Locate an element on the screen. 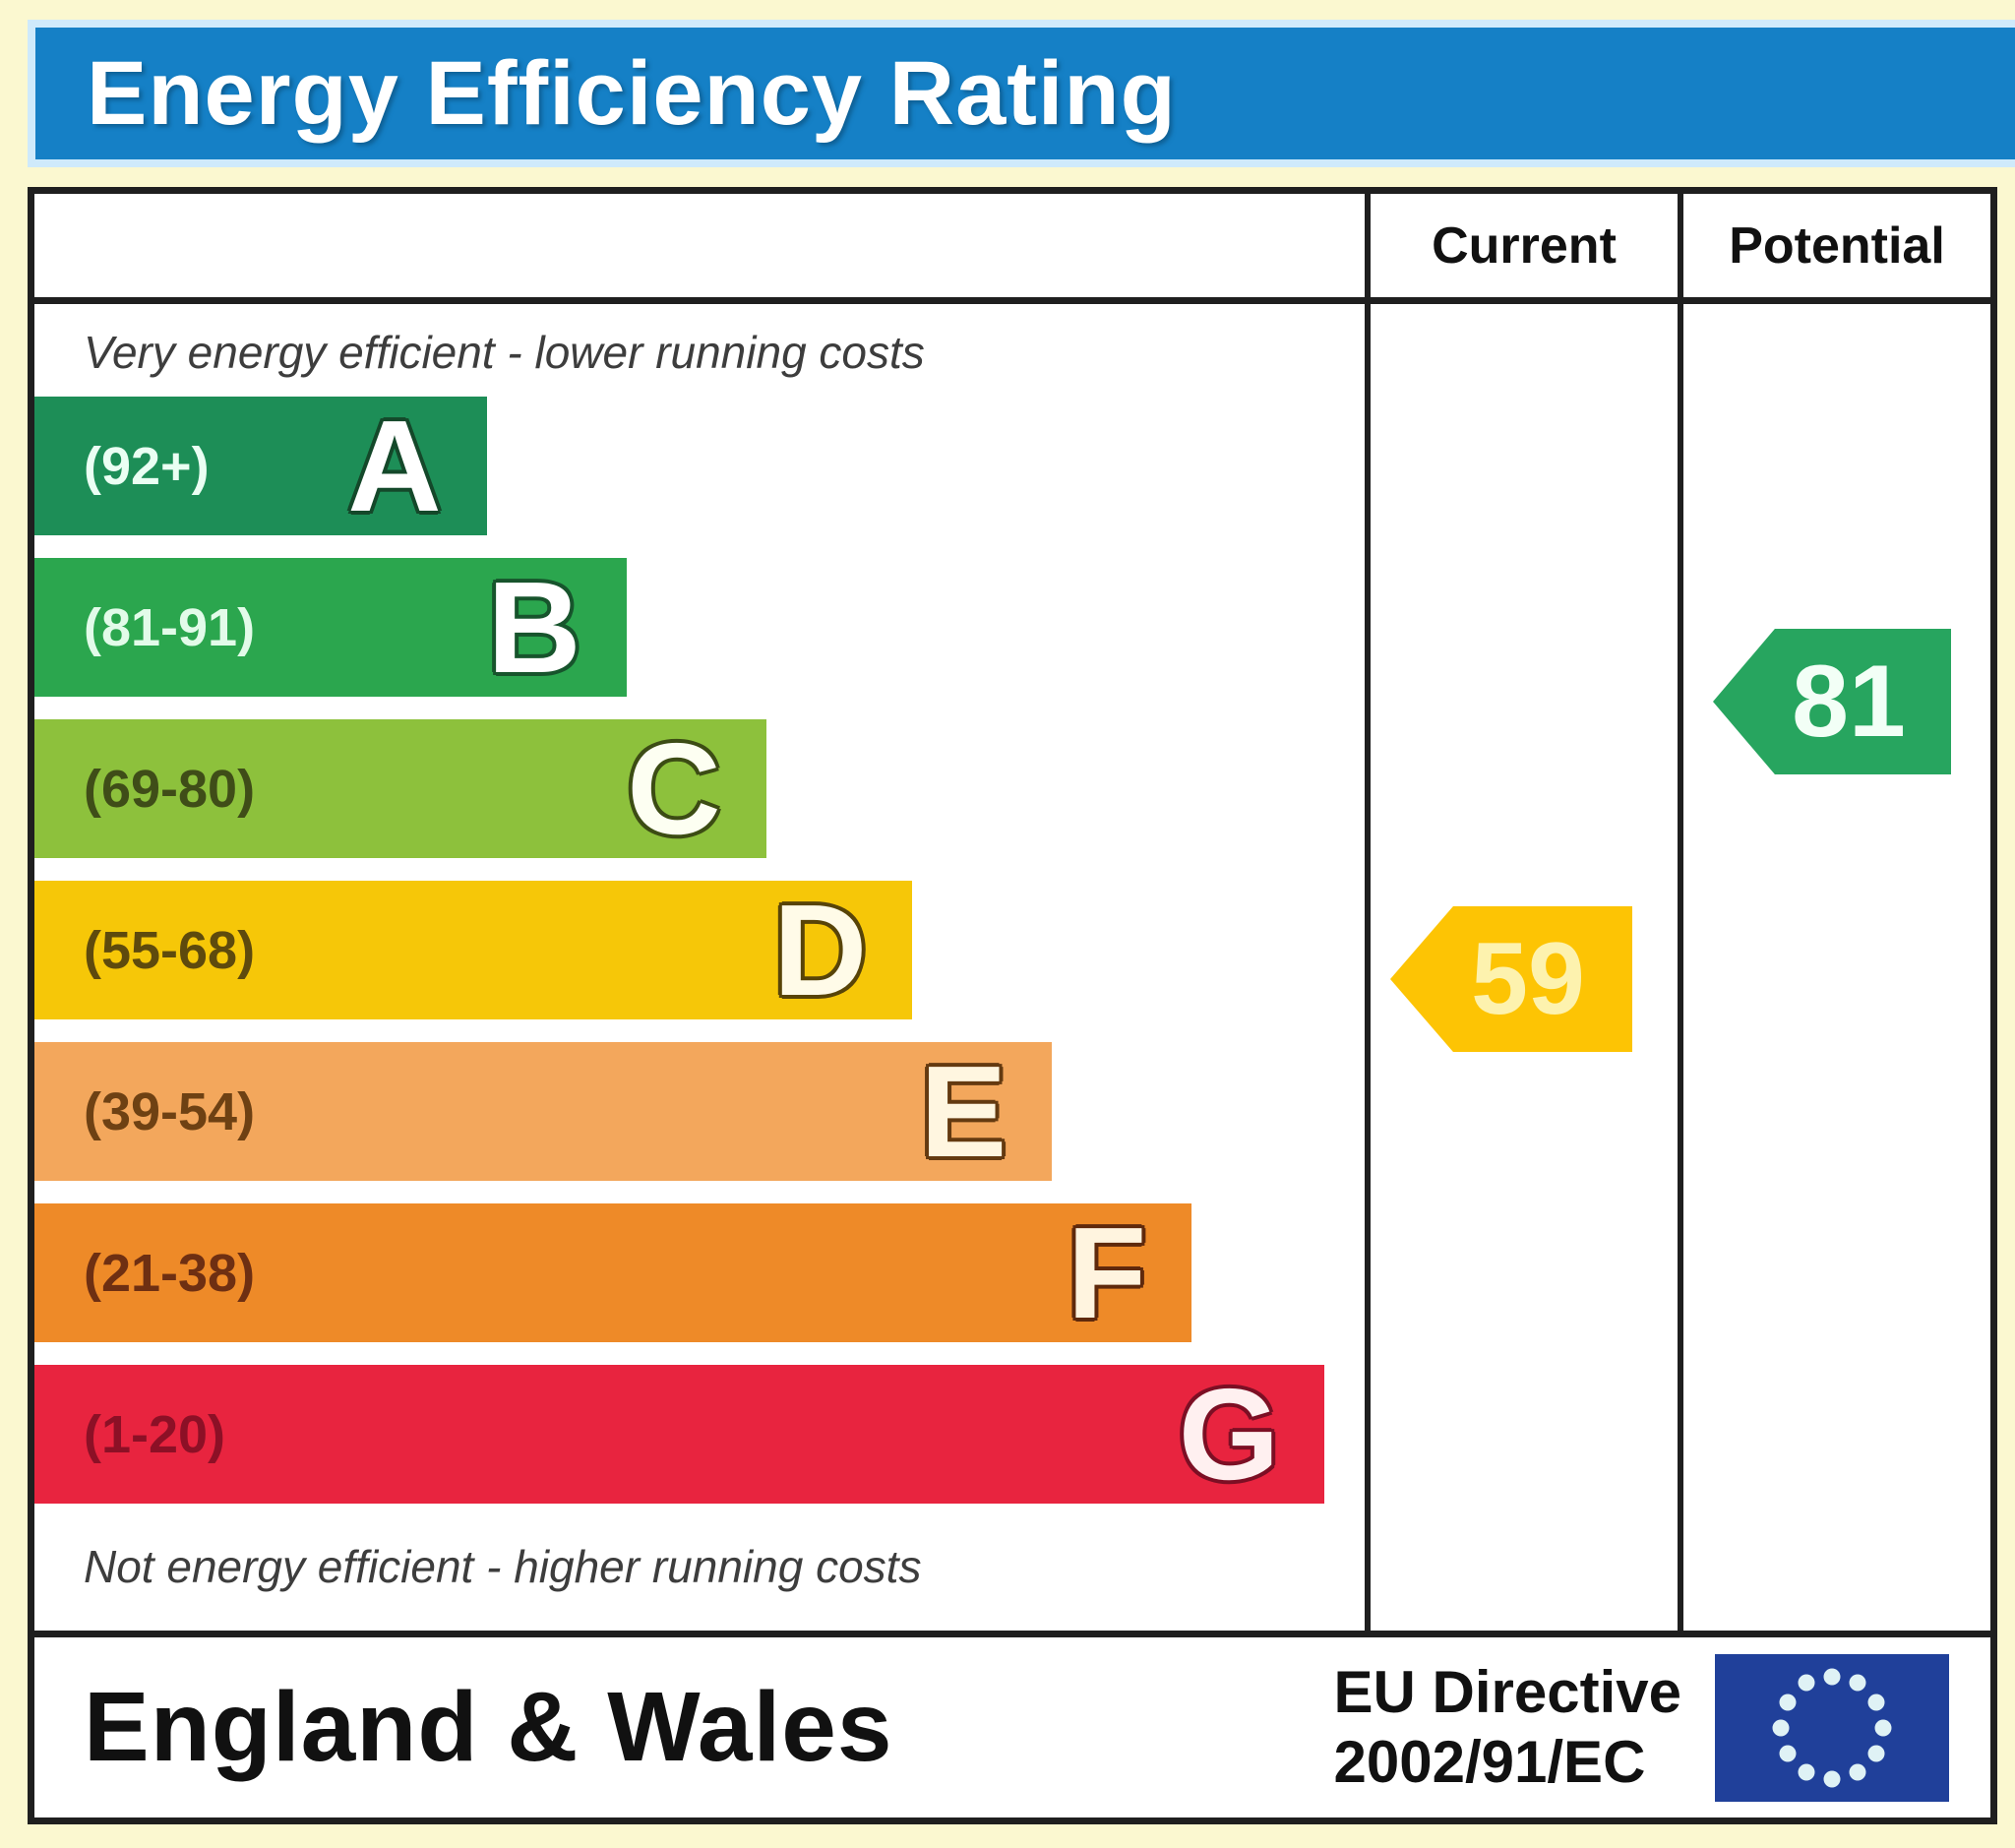 This screenshot has height=1848, width=2015. band-range-label: (55-68) is located at coordinates (170, 950).